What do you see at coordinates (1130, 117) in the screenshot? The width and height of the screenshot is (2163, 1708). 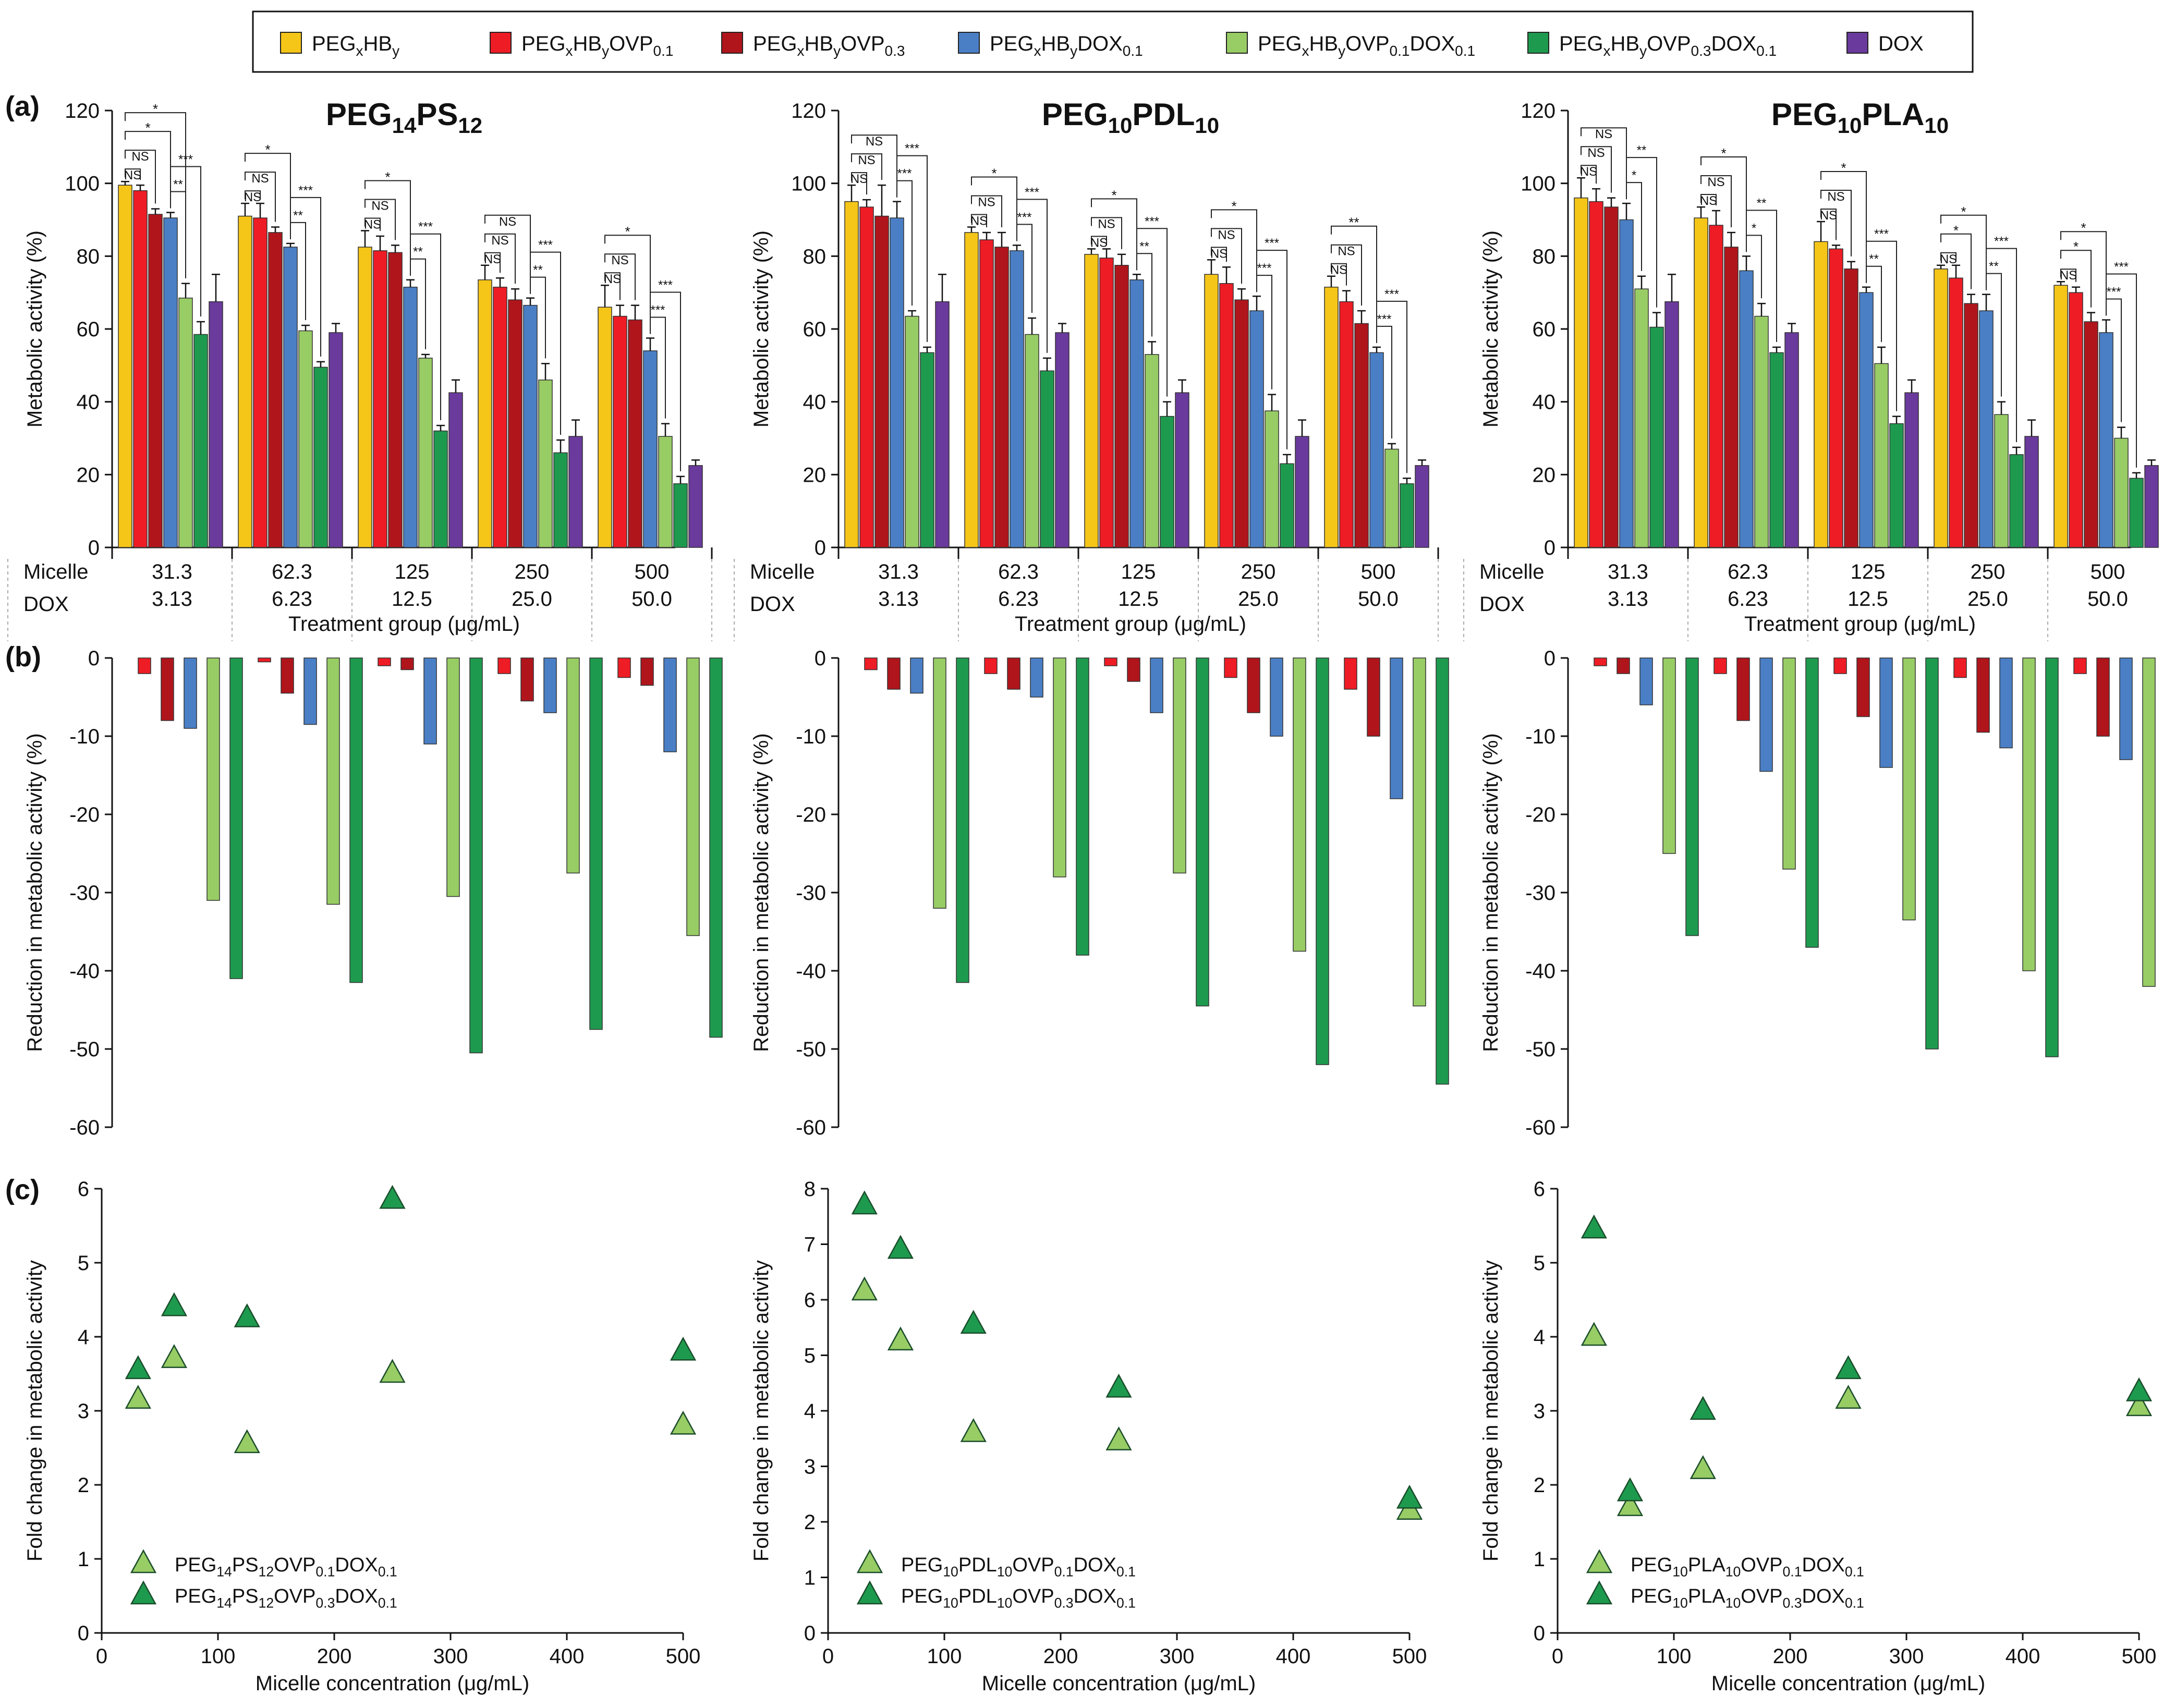 I see `chart-title-2: PEG10PDL10` at bounding box center [1130, 117].